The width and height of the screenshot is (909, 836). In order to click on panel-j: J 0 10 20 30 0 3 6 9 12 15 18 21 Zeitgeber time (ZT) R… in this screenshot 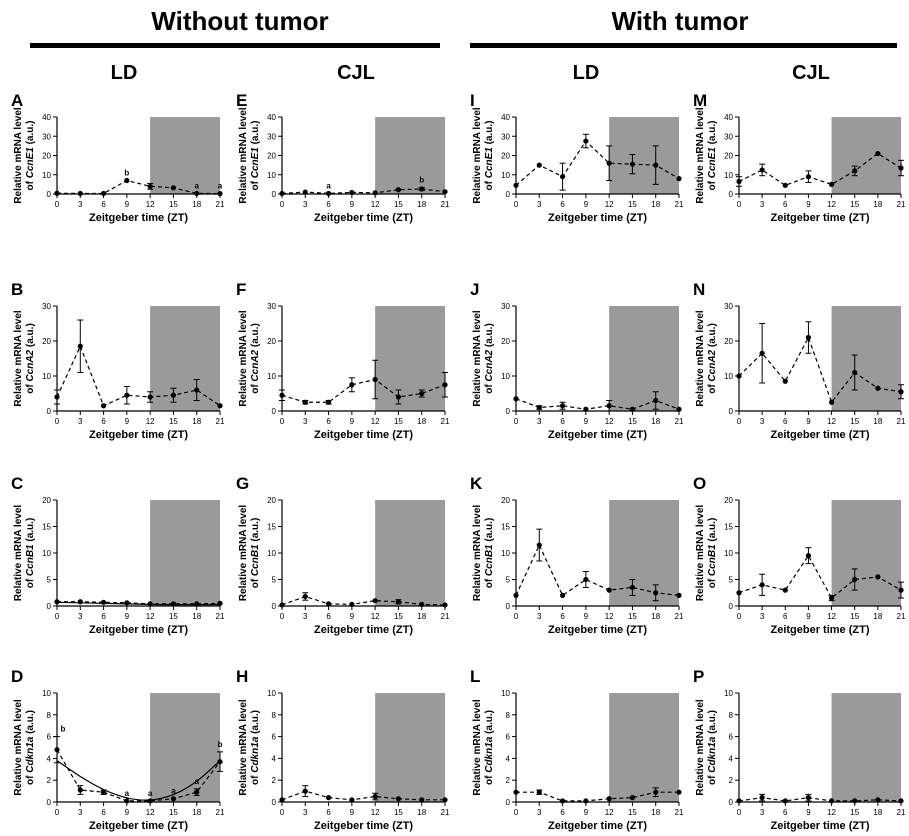, I will do `click(577, 360)`.